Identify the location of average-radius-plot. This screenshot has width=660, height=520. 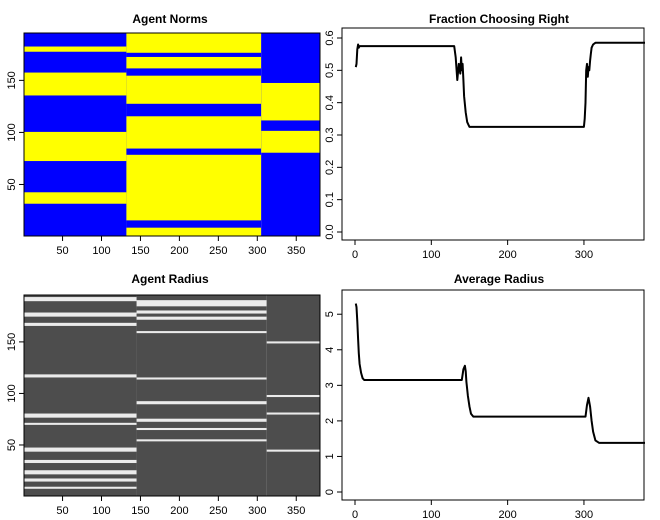
(499, 373).